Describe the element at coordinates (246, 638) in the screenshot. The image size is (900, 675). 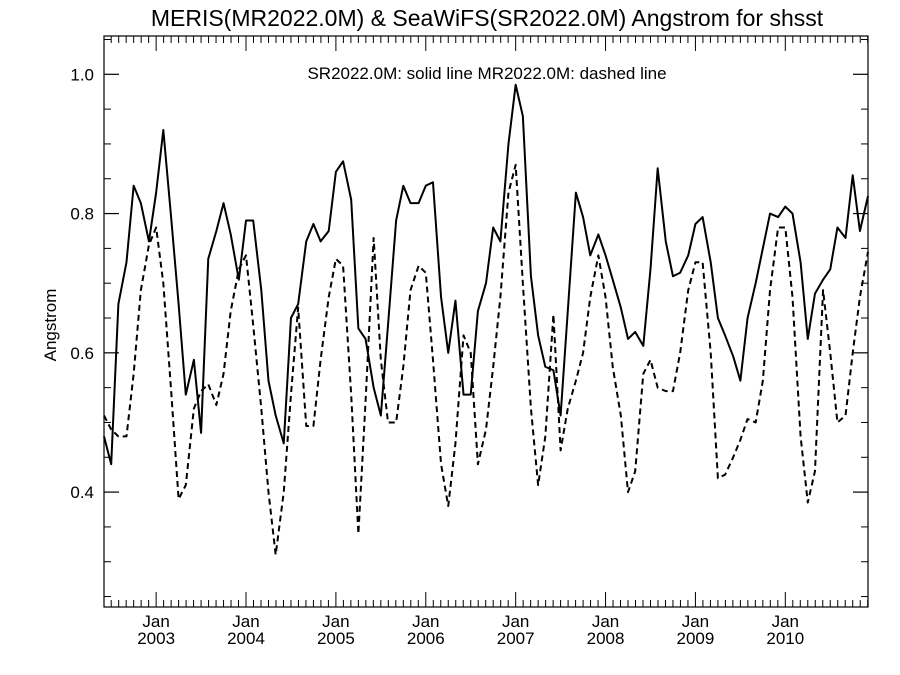
I see `x-tick-label-year: 2004` at that location.